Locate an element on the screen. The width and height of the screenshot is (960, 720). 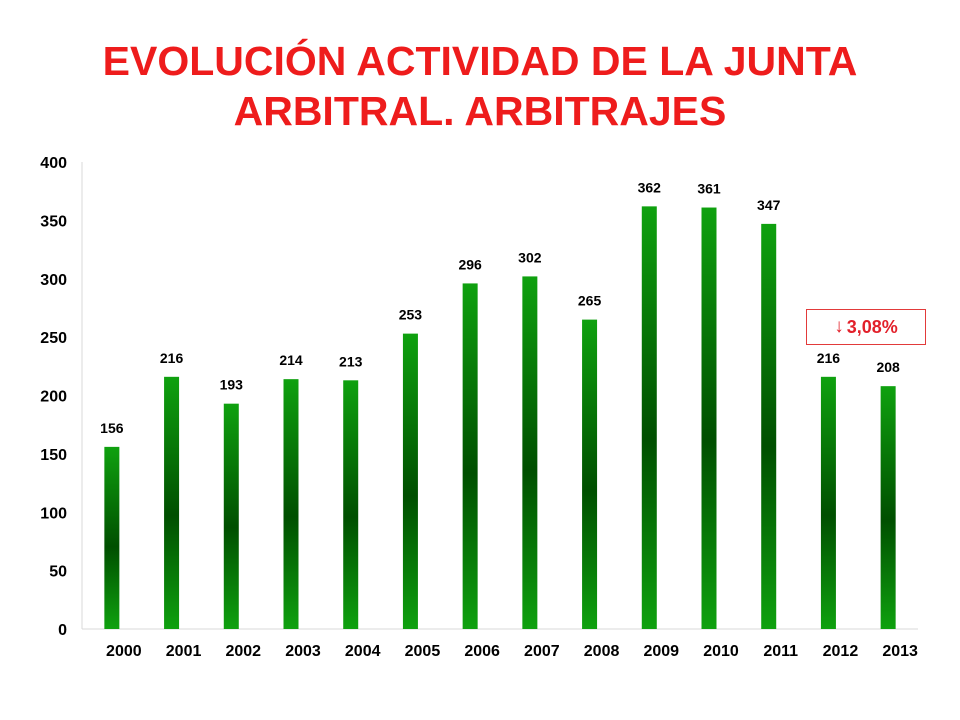
bar-2008 is located at coordinates (590, 474).